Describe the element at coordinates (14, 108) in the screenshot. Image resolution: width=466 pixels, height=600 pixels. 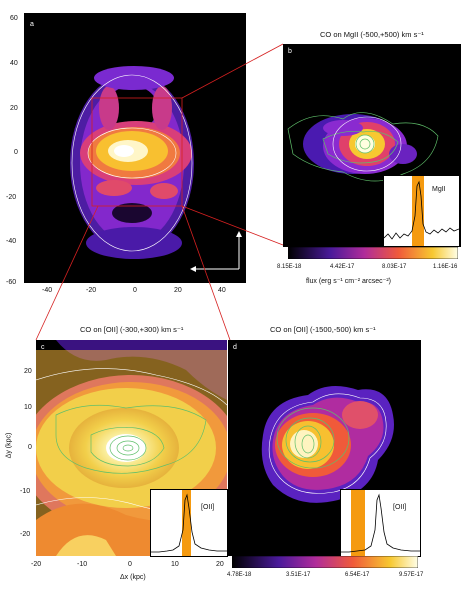
I see `panel-a-ytick: 20` at that location.